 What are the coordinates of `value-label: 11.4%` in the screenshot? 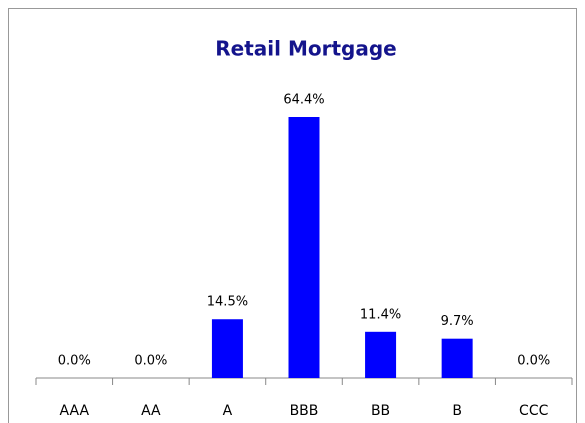 It's located at (380, 314).